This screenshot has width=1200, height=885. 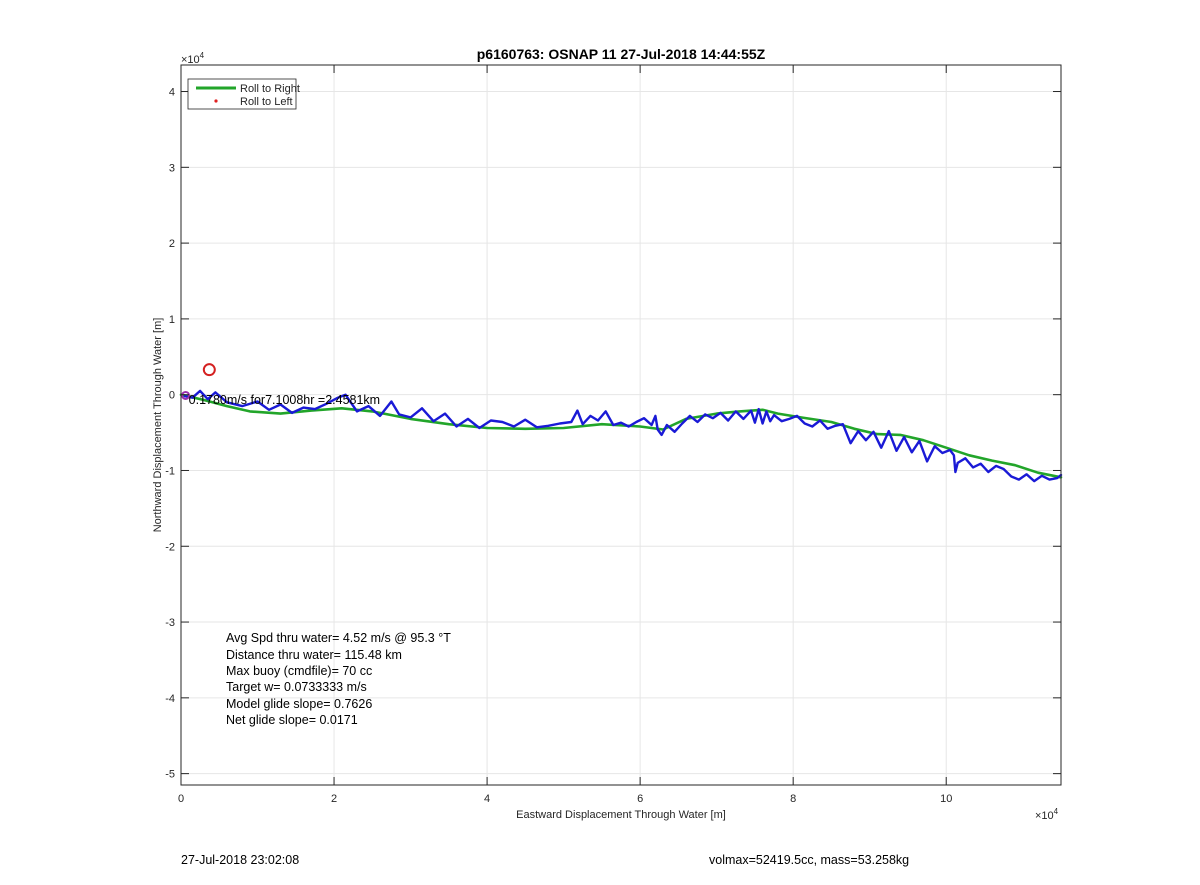 What do you see at coordinates (198, 381) in the screenshot?
I see `markers-group` at bounding box center [198, 381].